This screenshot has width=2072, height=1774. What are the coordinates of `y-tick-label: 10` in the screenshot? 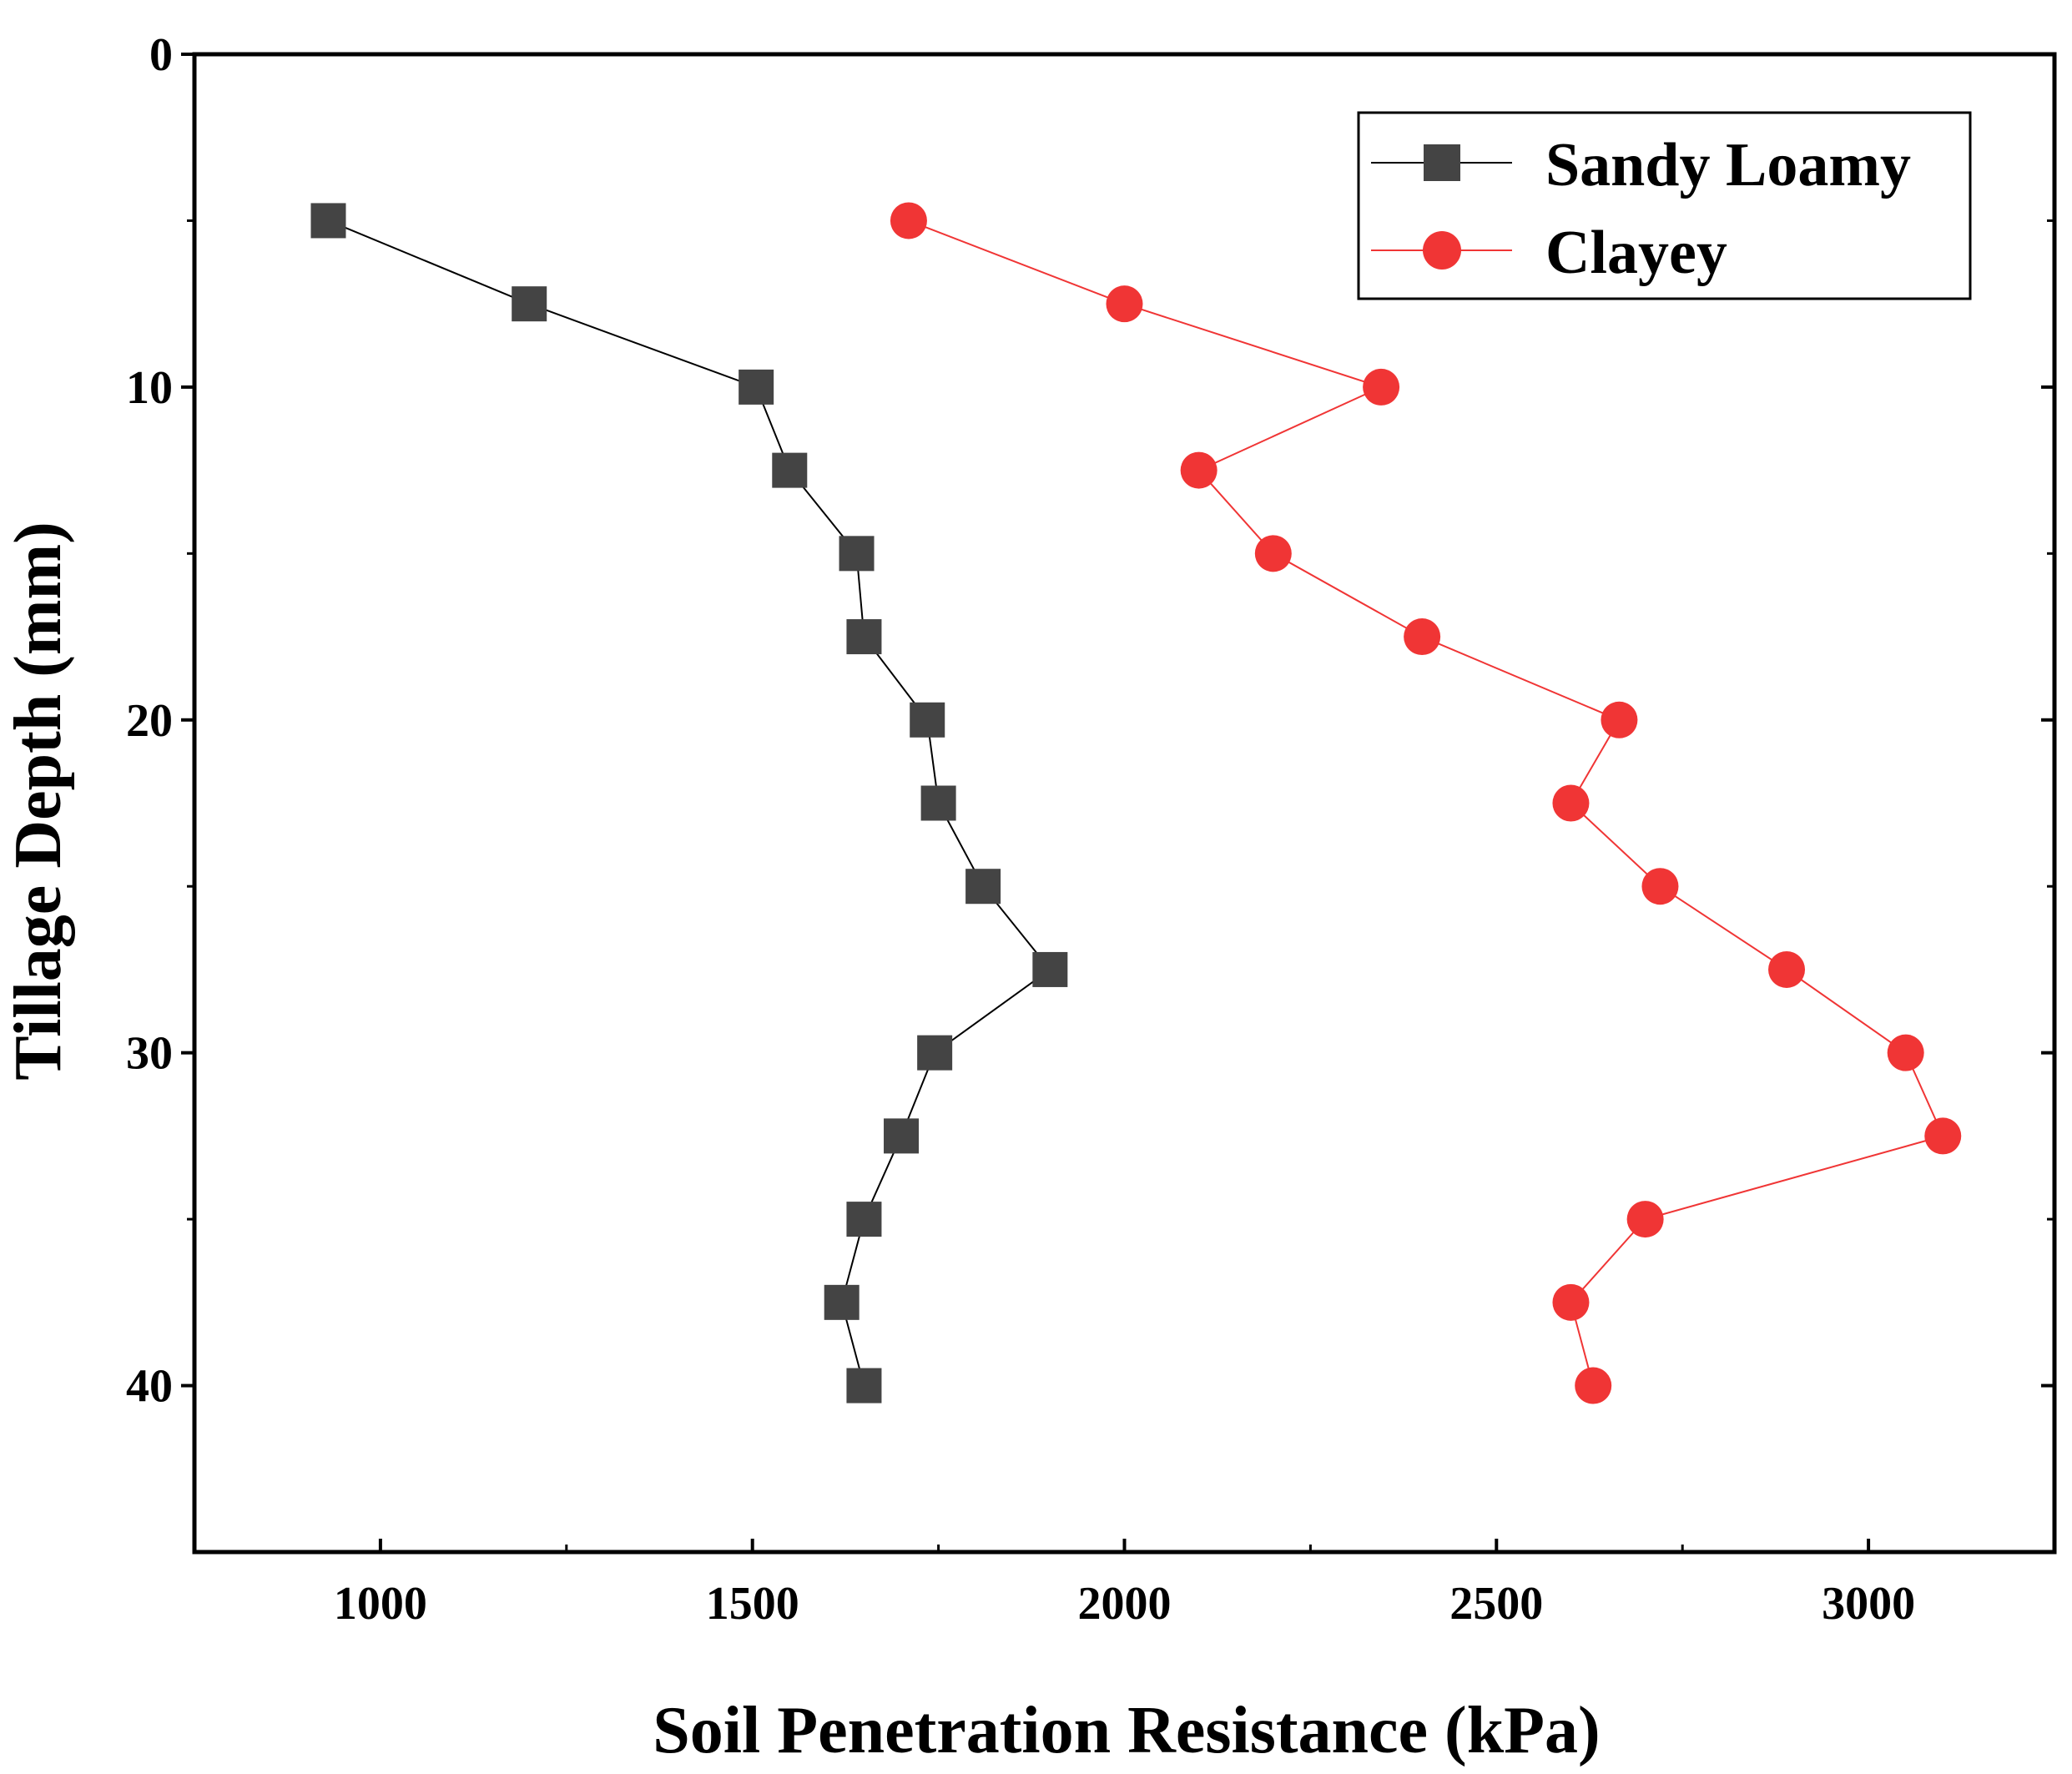 It's located at (149, 388).